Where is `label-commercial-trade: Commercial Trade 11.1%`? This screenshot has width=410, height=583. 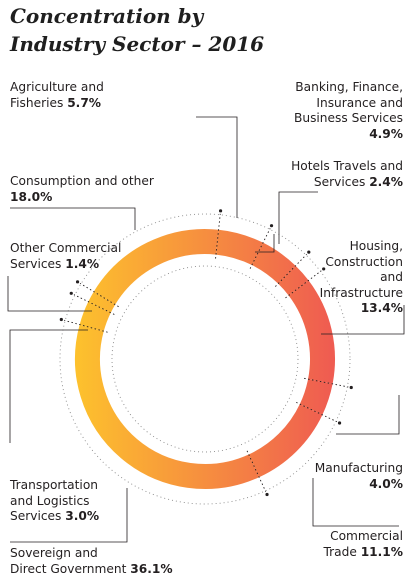
label-commercial-trade: Commercial Trade 11.1% is located at coordinates (363, 544).